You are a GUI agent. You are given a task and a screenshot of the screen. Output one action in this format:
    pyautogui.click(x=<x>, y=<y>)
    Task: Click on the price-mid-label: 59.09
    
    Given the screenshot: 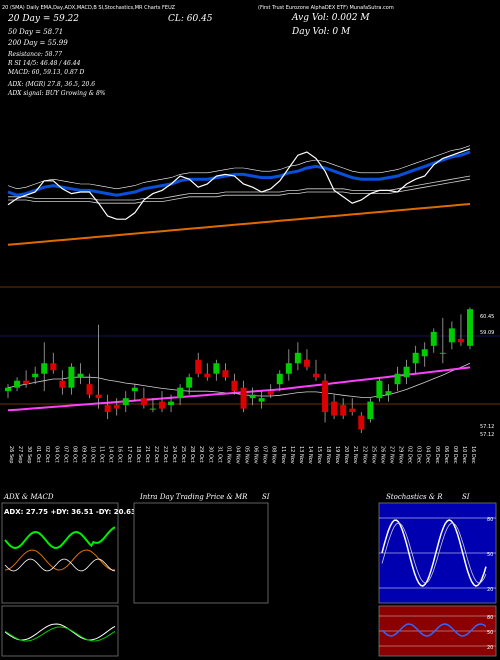 What is the action you would take?
    pyautogui.click(x=487, y=333)
    